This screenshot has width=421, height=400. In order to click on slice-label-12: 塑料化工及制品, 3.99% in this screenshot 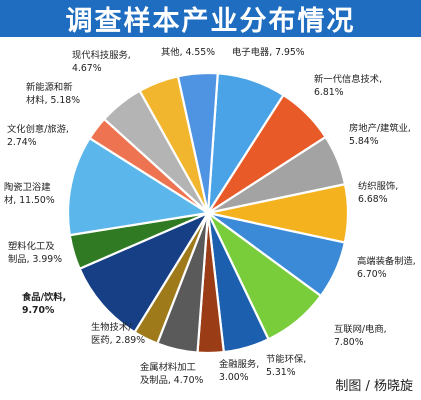, I will do `click(35, 252)`.